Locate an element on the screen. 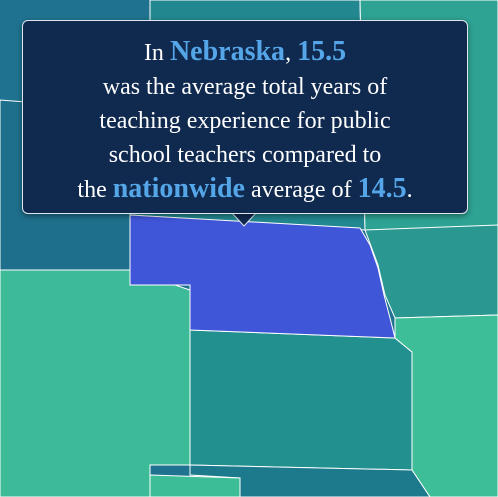 Image resolution: width=498 pixels, height=497 pixels. text: the is located at coordinates (92, 190).